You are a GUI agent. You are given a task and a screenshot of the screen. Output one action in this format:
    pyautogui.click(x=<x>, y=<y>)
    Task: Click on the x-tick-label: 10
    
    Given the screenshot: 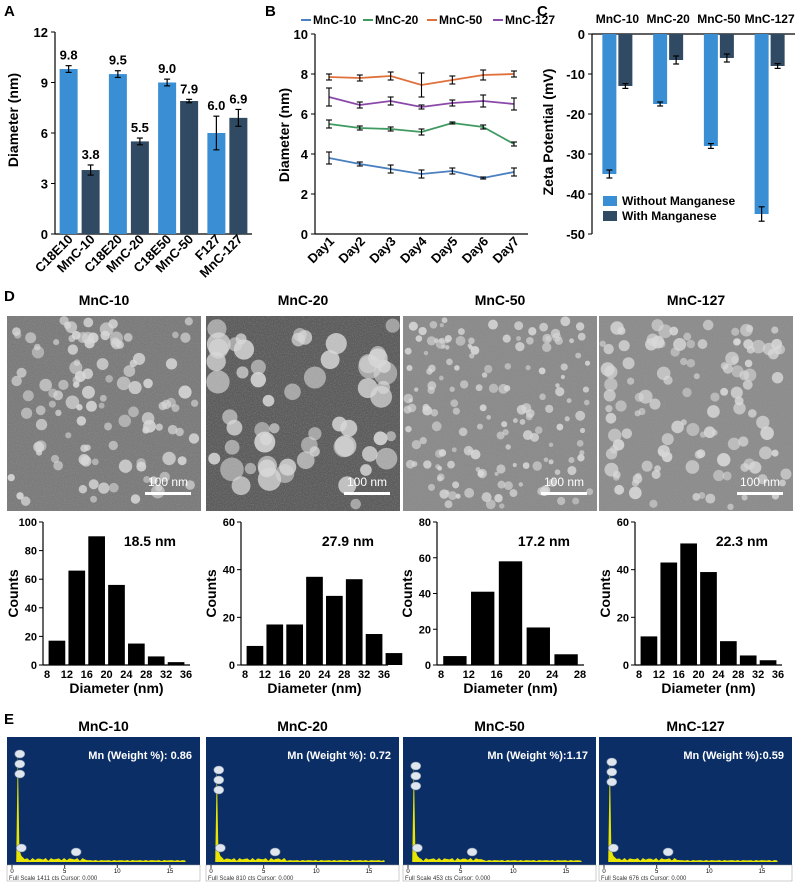 What is the action you would take?
    pyautogui.click(x=117, y=872)
    